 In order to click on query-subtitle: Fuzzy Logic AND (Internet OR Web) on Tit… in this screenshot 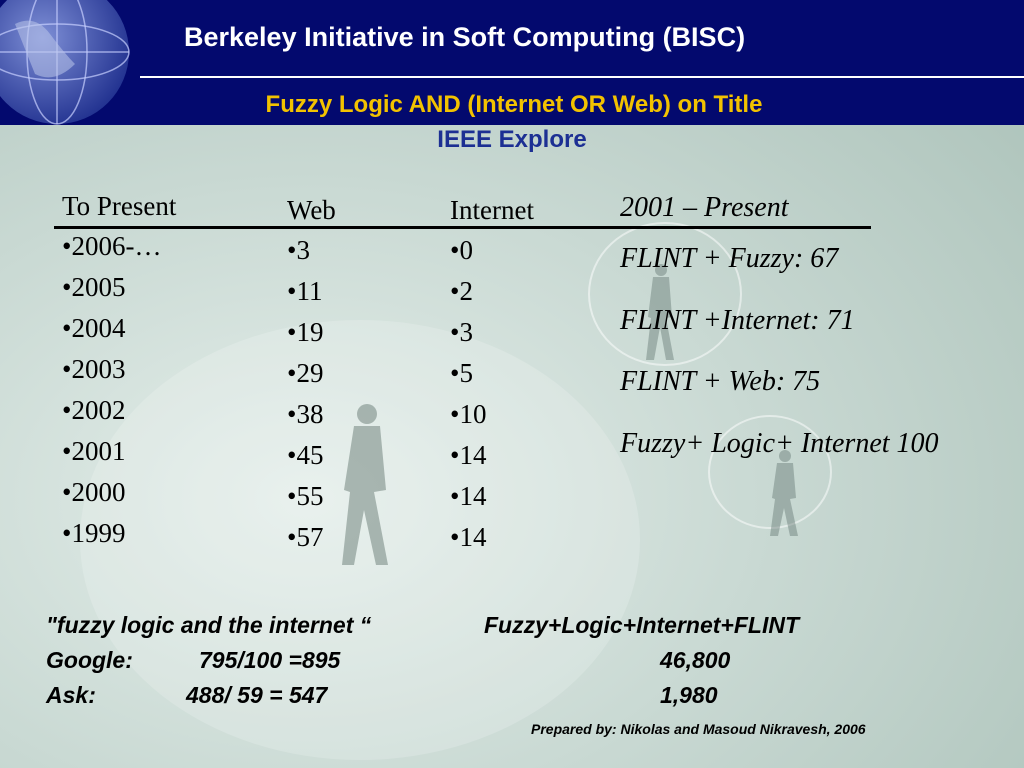, I will do `click(514, 104)`.